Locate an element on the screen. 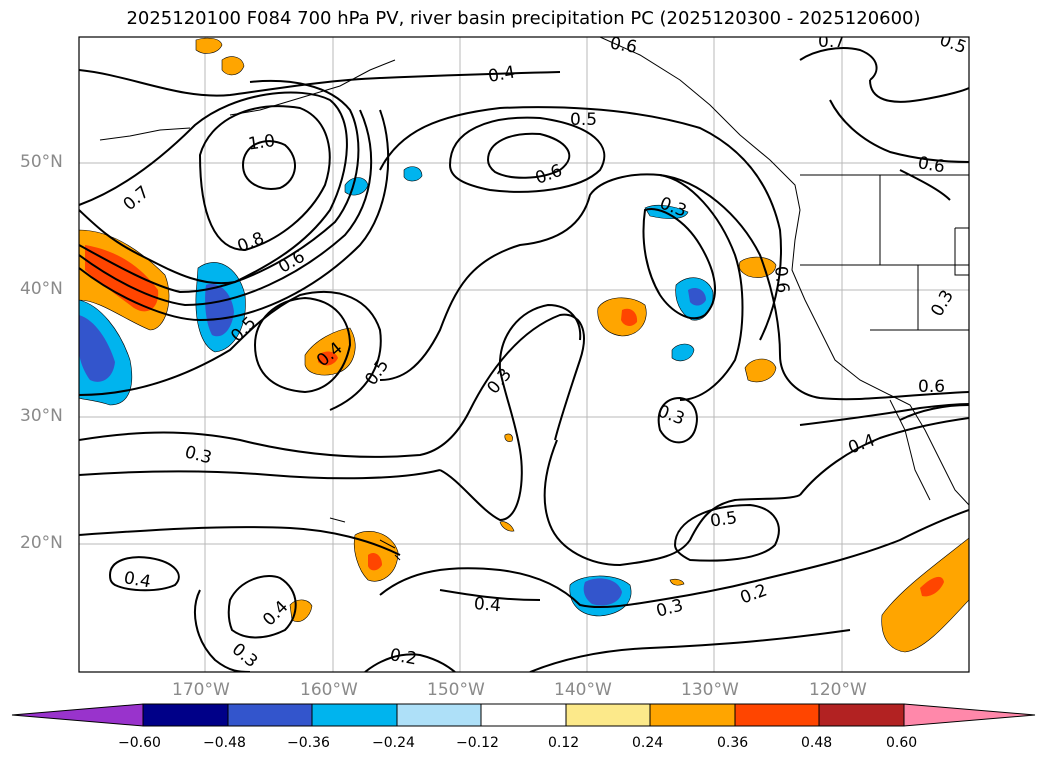 This screenshot has height=765, width=1047. lat-label-20n: 20°N is located at coordinates (41, 543).